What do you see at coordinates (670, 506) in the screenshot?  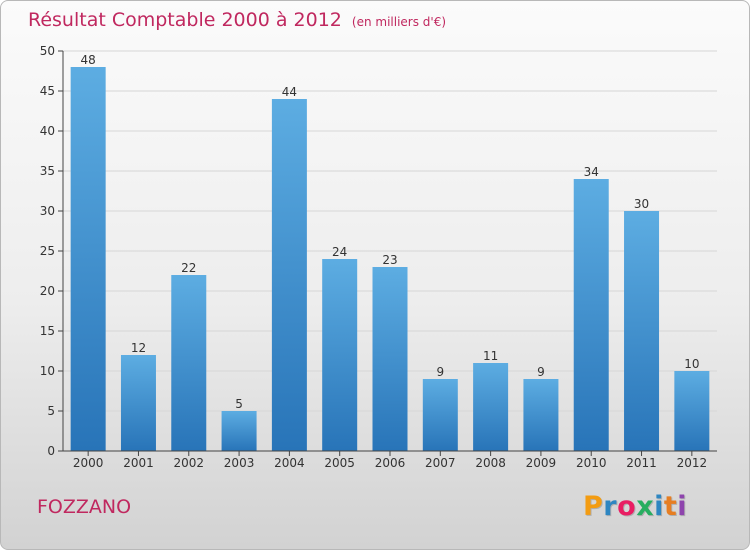 I see `logo-letter: t` at bounding box center [670, 506].